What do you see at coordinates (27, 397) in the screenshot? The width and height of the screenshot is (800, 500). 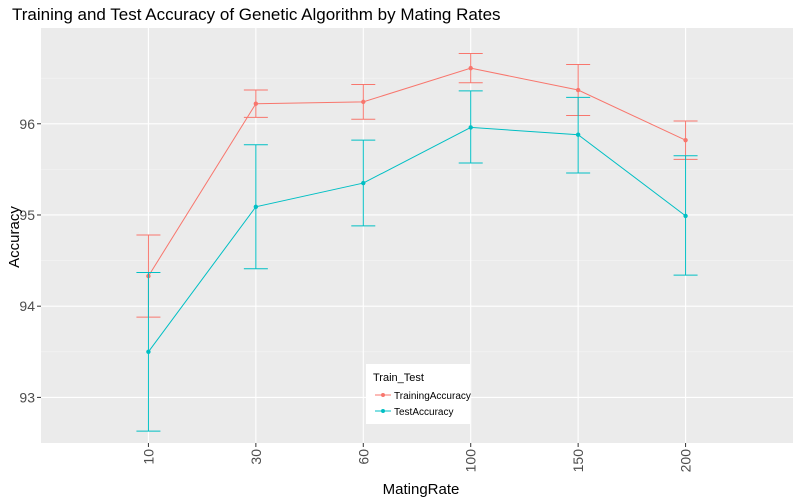 I see `y-tick-label: 93` at bounding box center [27, 397].